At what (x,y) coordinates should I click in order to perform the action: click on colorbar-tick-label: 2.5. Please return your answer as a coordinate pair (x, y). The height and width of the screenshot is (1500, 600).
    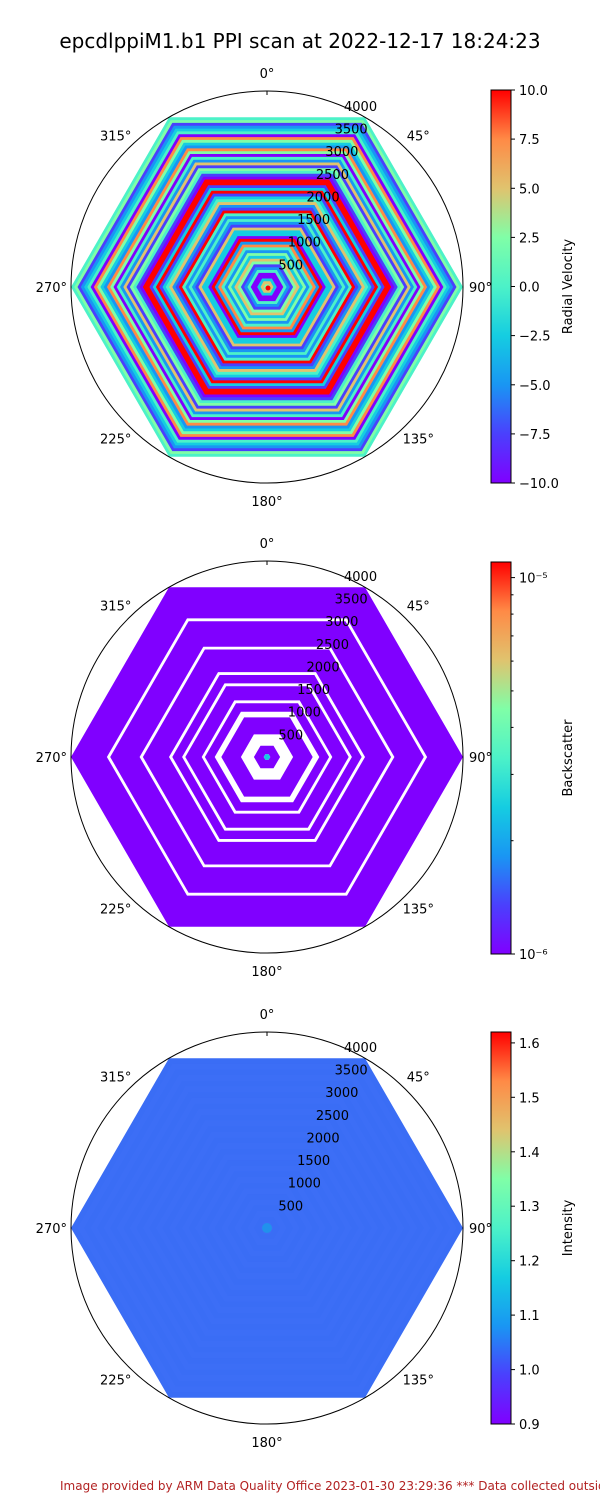
    Looking at the image, I should click on (529, 238).